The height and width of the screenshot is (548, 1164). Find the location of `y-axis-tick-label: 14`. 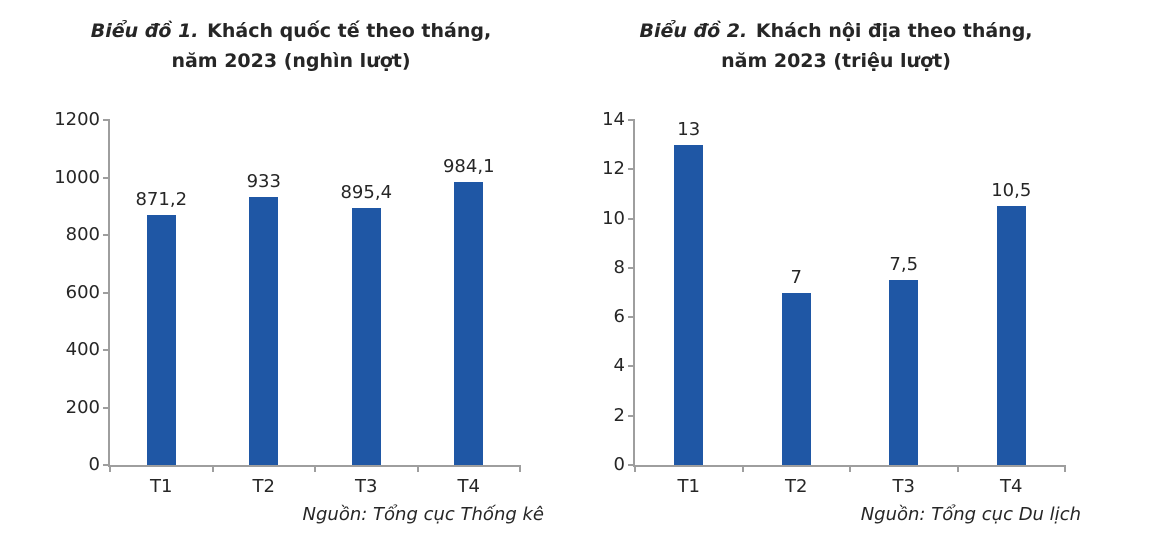

y-axis-tick-label: 14 is located at coordinates (613, 119).